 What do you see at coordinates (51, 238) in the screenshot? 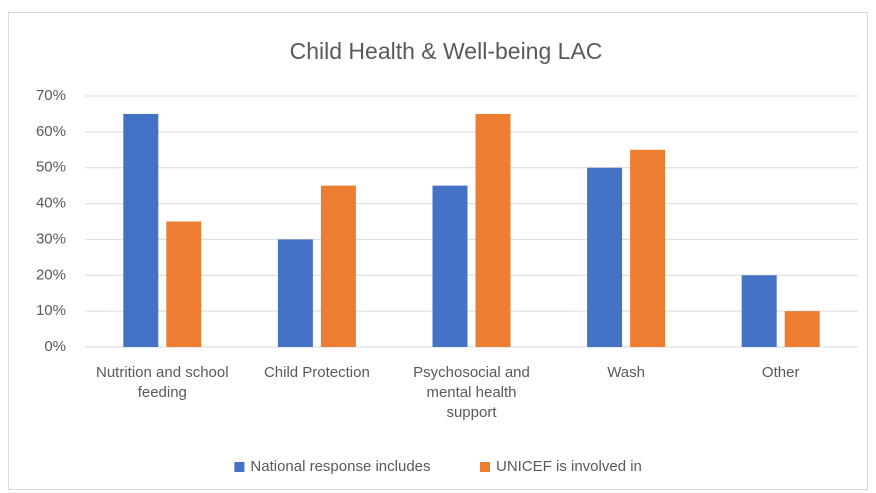
I see `y-tick-label: 30%` at bounding box center [51, 238].